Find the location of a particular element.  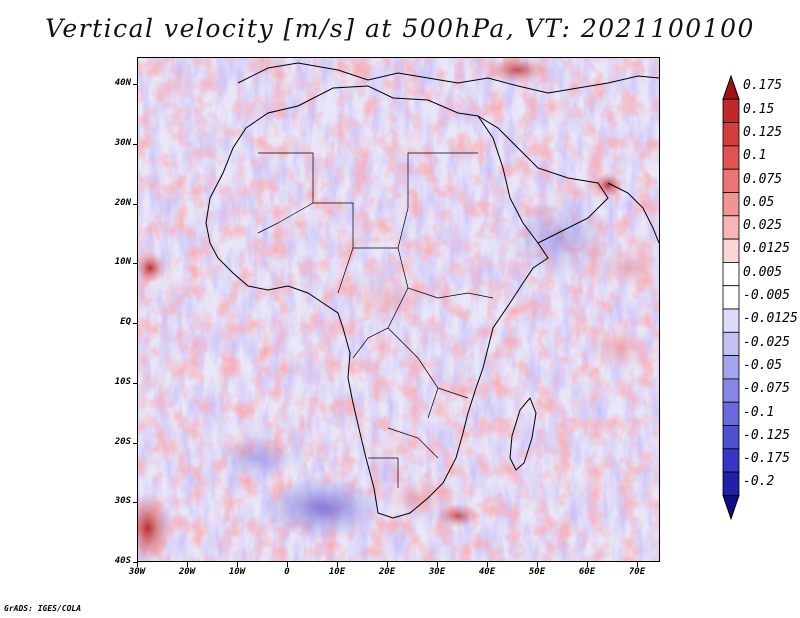

colorbar-label: 0.125 is located at coordinates (763, 132).